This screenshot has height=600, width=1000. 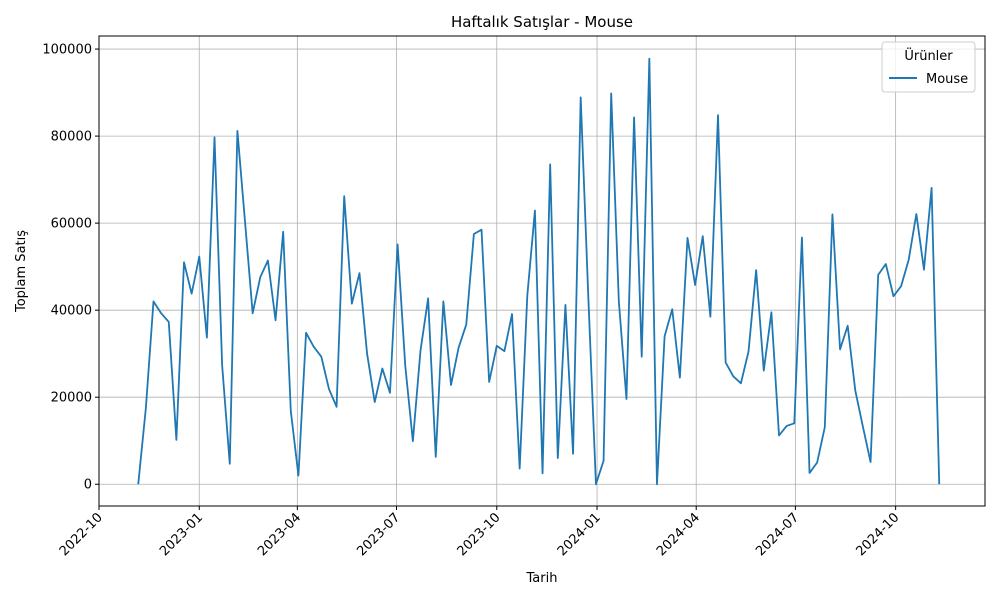 I want to click on y-tick-label: 0, so click(x=88, y=485).